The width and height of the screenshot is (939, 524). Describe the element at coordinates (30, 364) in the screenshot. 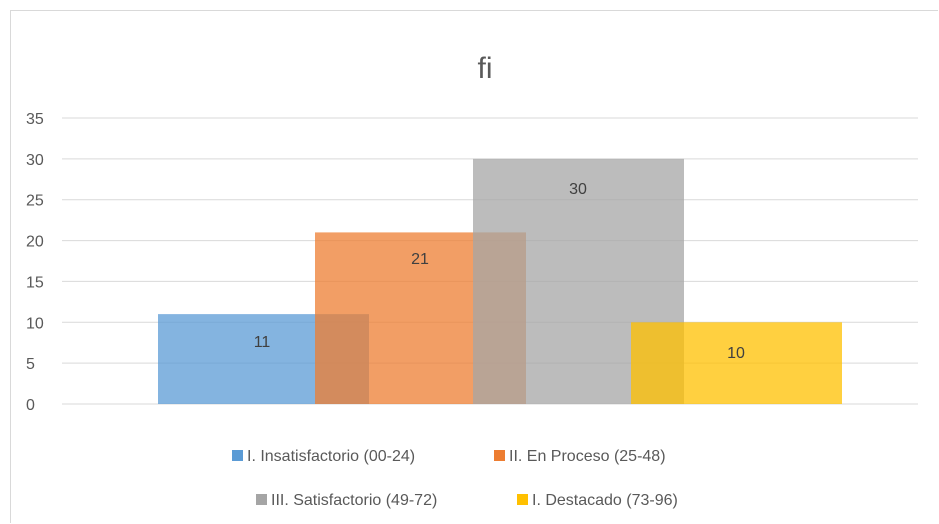

I see `y-tick-label: 5` at that location.